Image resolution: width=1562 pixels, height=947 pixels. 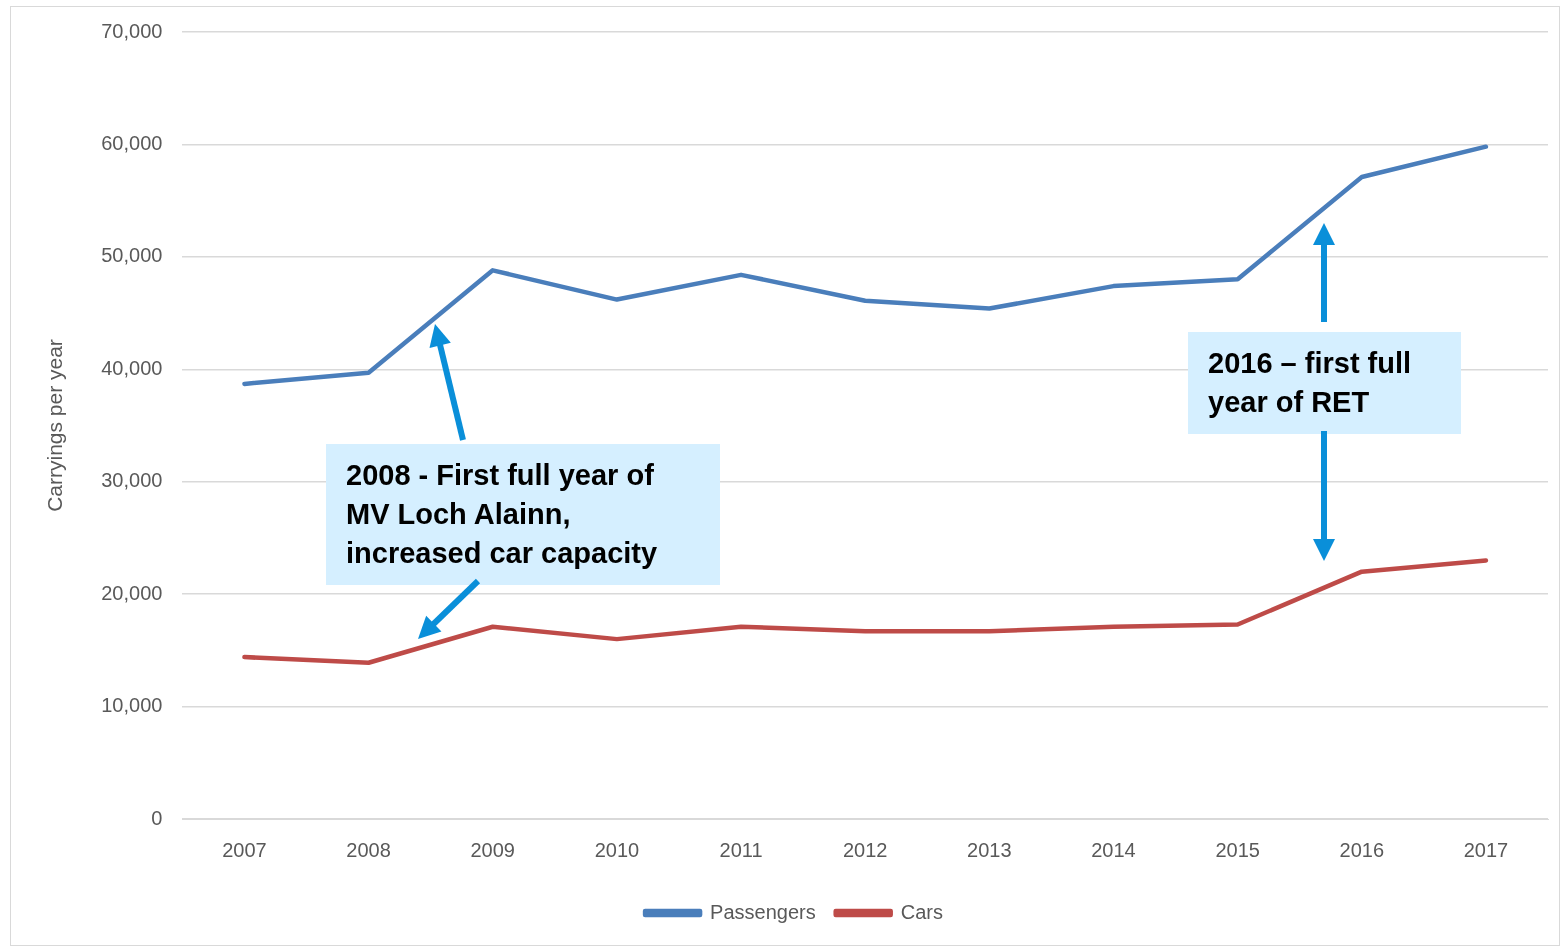 I want to click on y-tick-label: 40,000, so click(x=132, y=367).